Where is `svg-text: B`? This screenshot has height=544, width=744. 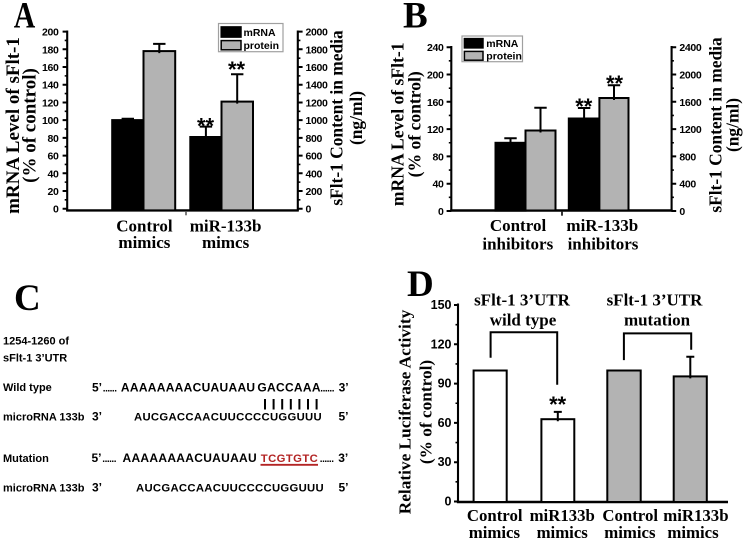
svg-text: B is located at coordinates (415, 18).